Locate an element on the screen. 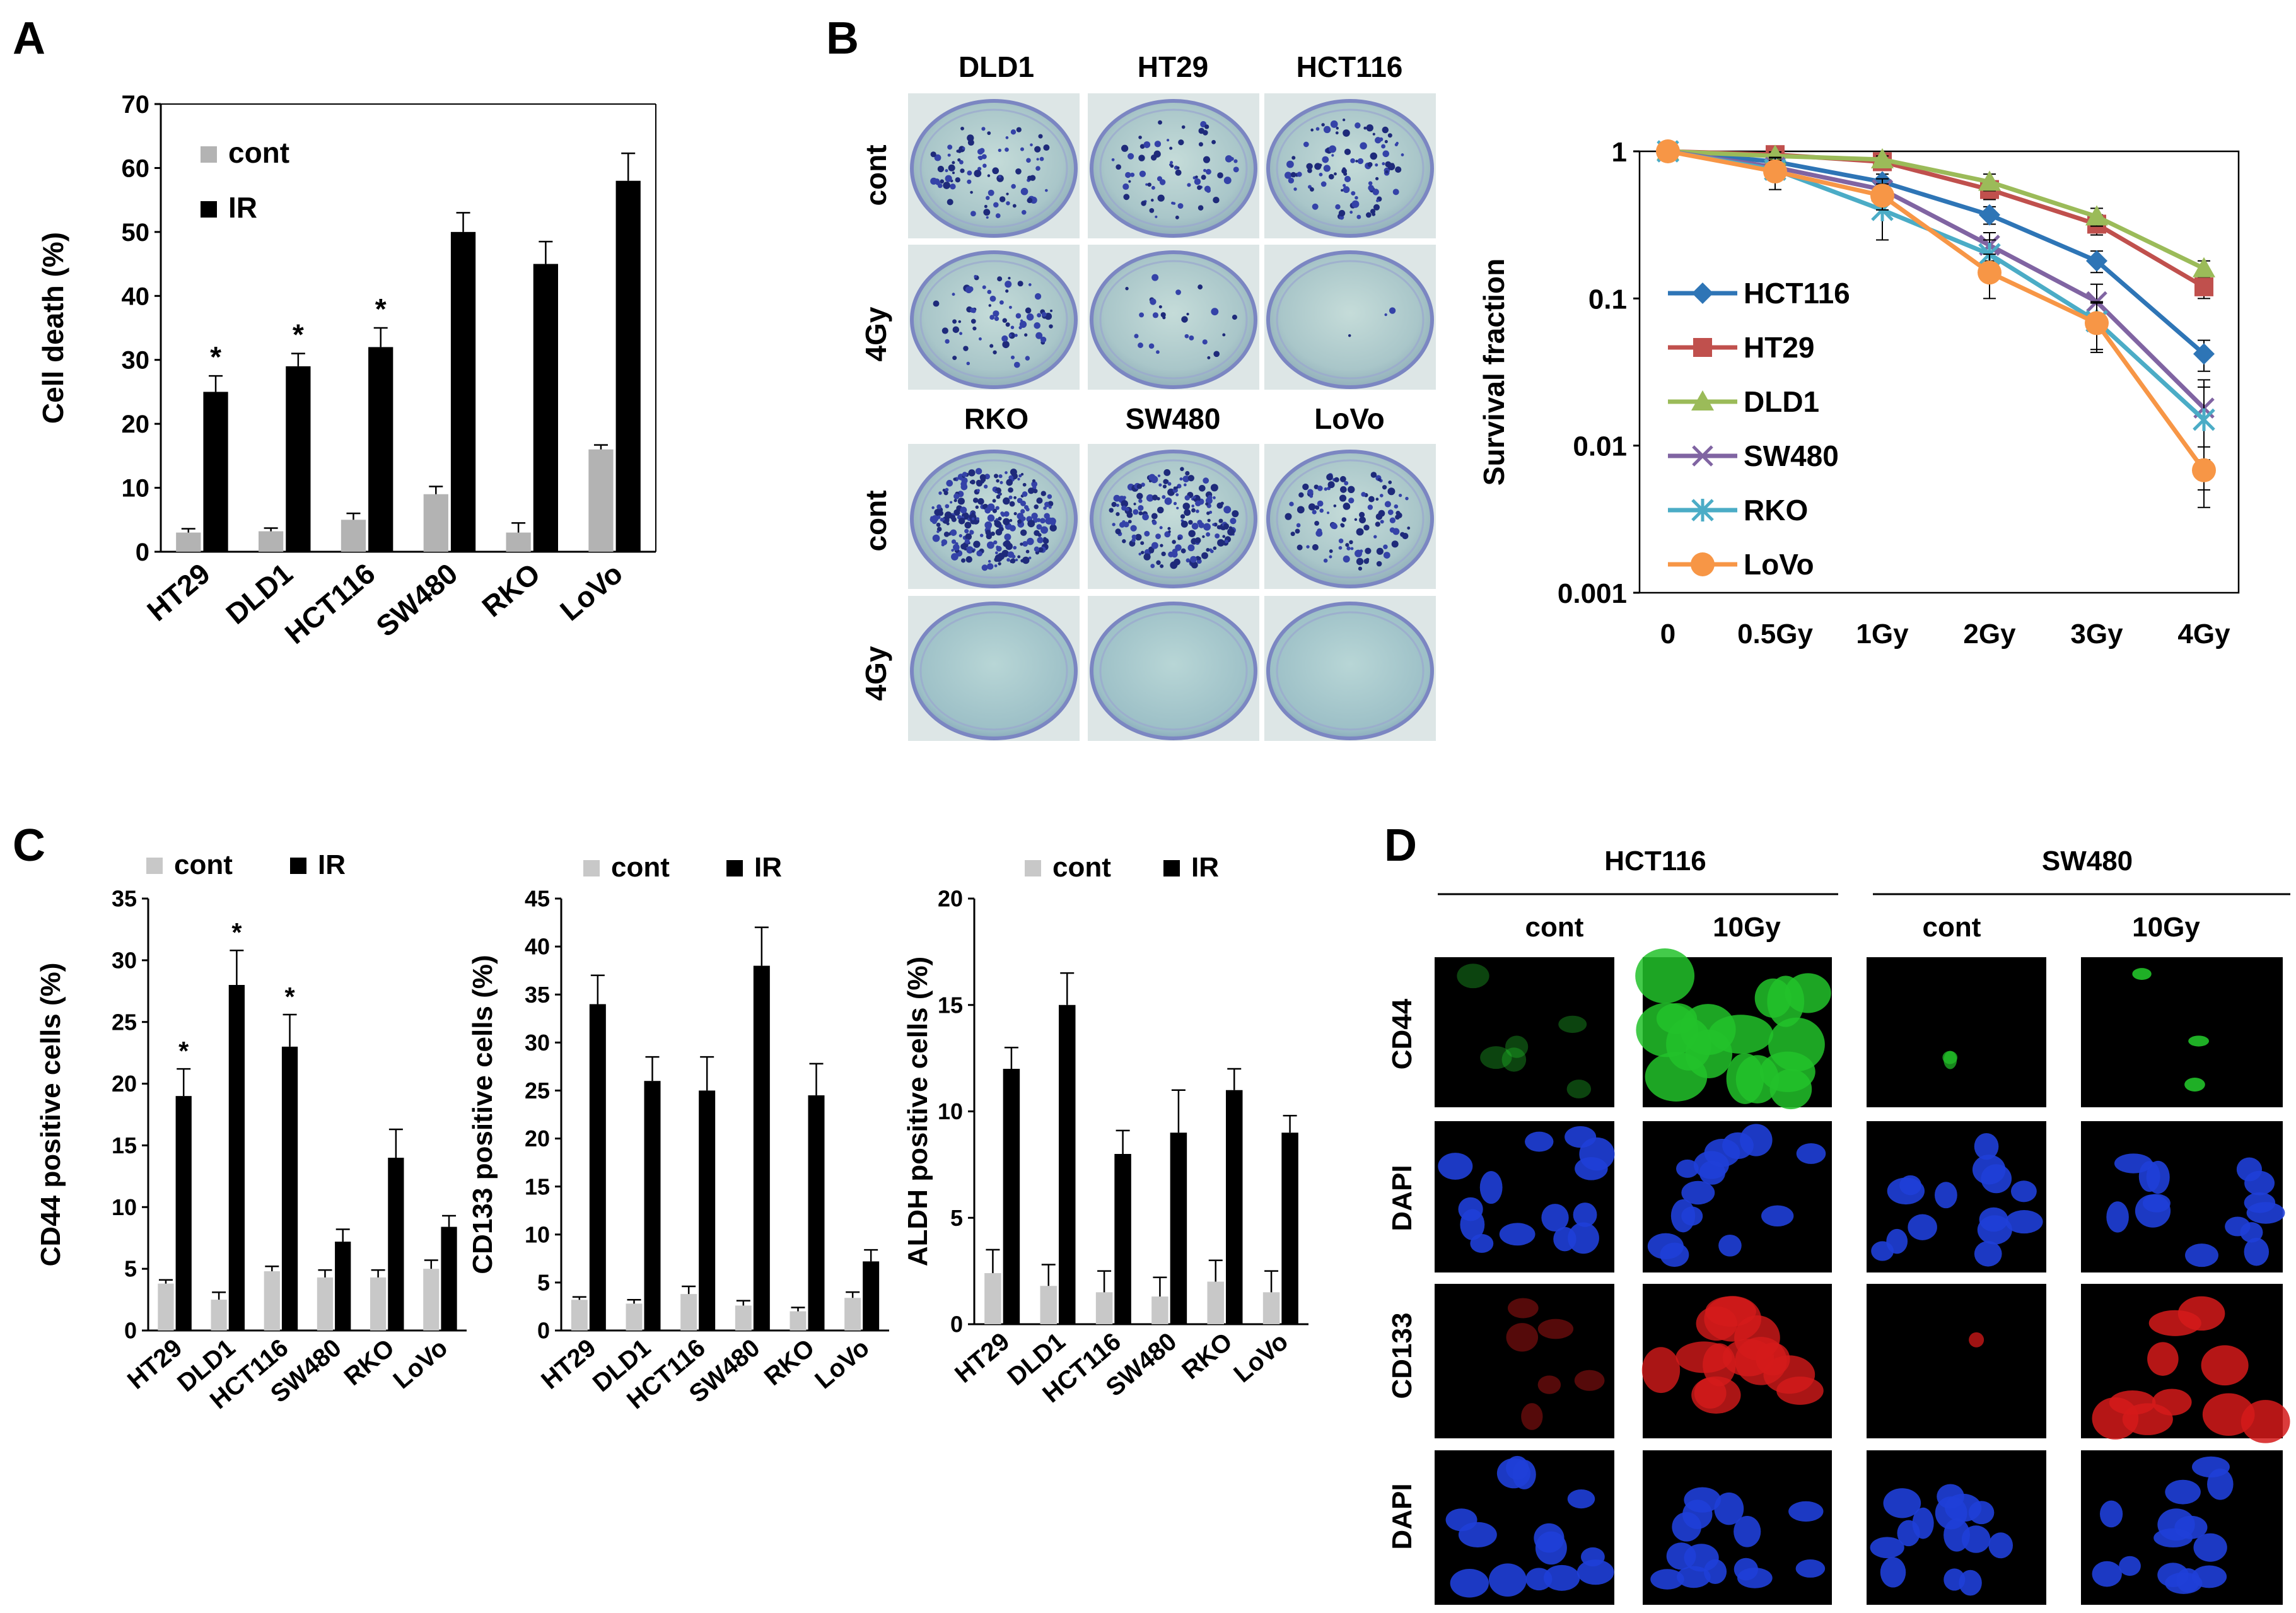 The width and height of the screenshot is (2296, 1613). fluor-group-label-hct116: HCT116 is located at coordinates (1655, 861).